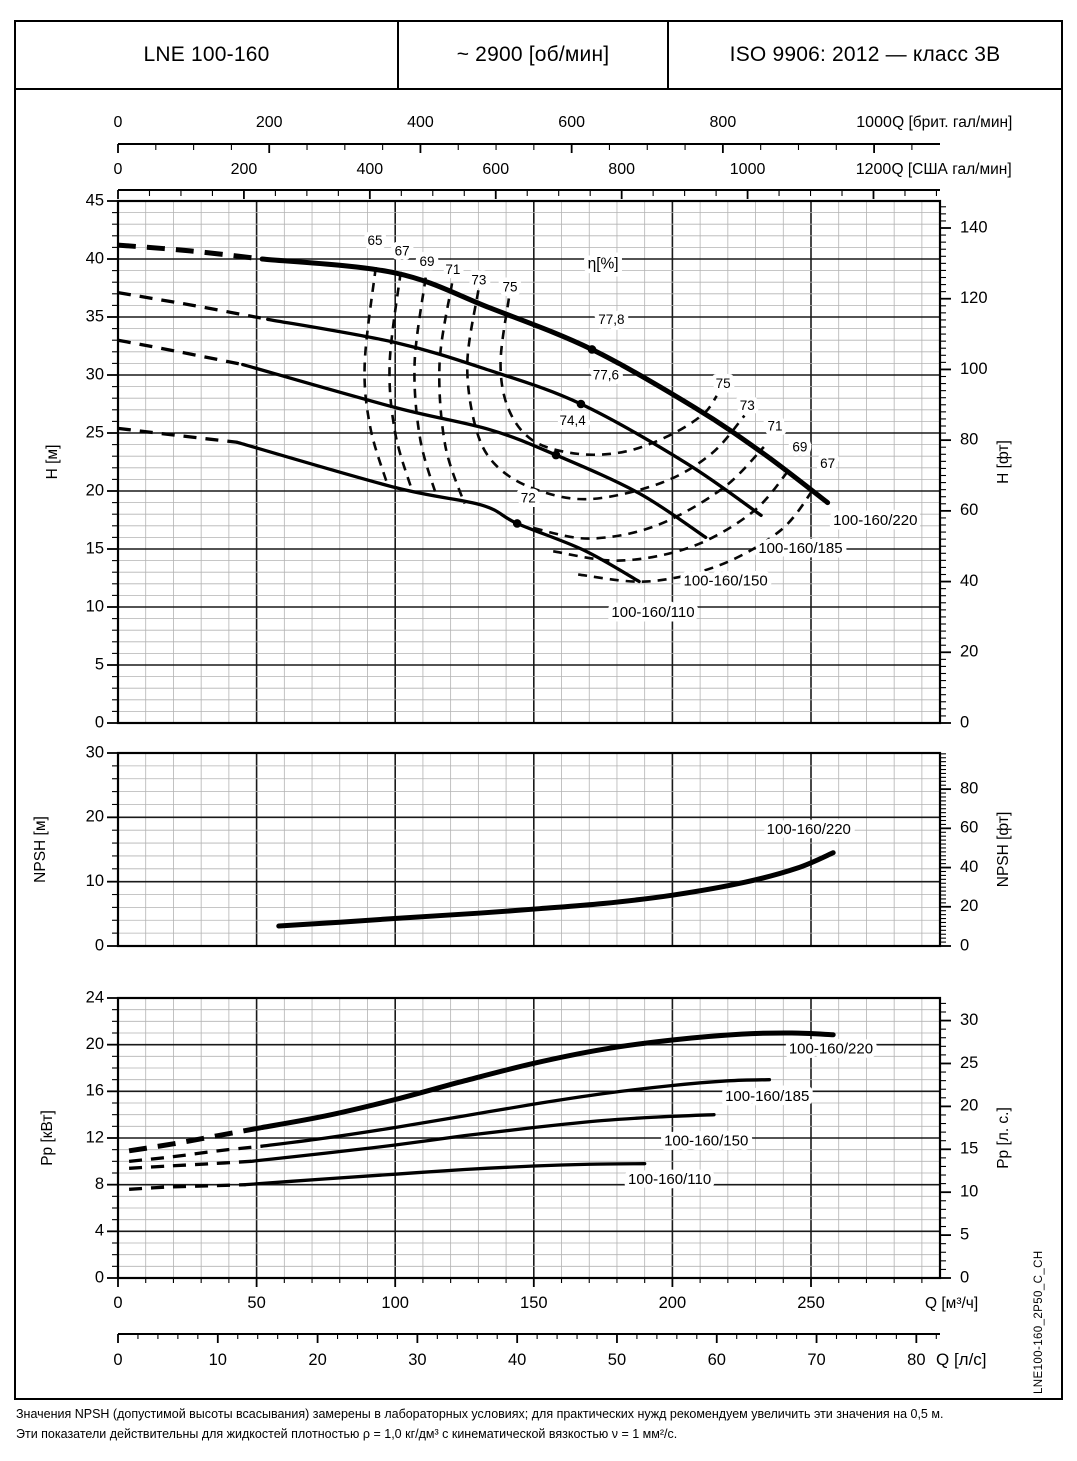  I want to click on svg-text: Q [брит. гал/мин], so click(952, 122).